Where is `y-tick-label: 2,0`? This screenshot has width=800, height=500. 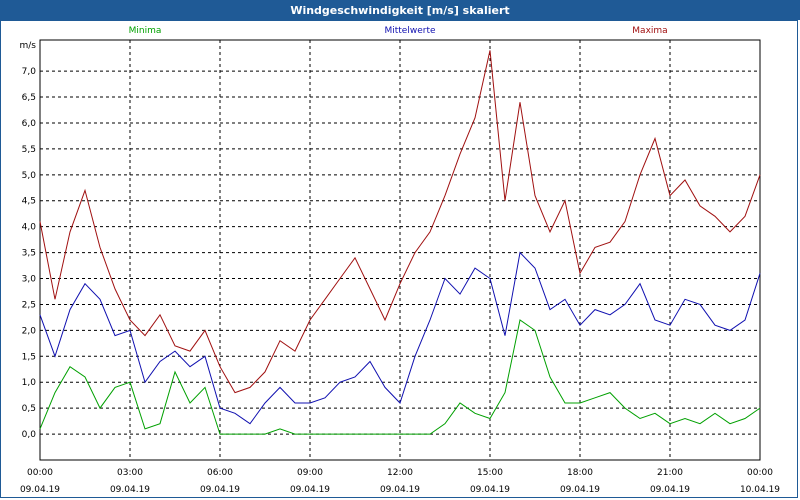
y-tick-label: 2,0 is located at coordinates (29, 331).